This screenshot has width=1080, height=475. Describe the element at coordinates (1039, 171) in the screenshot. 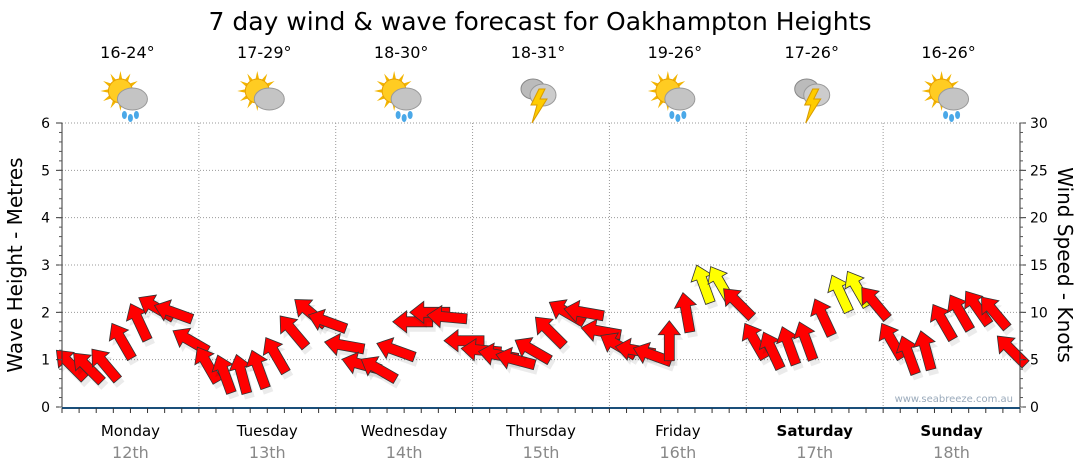

I see `y2-tick-label: 25` at that location.